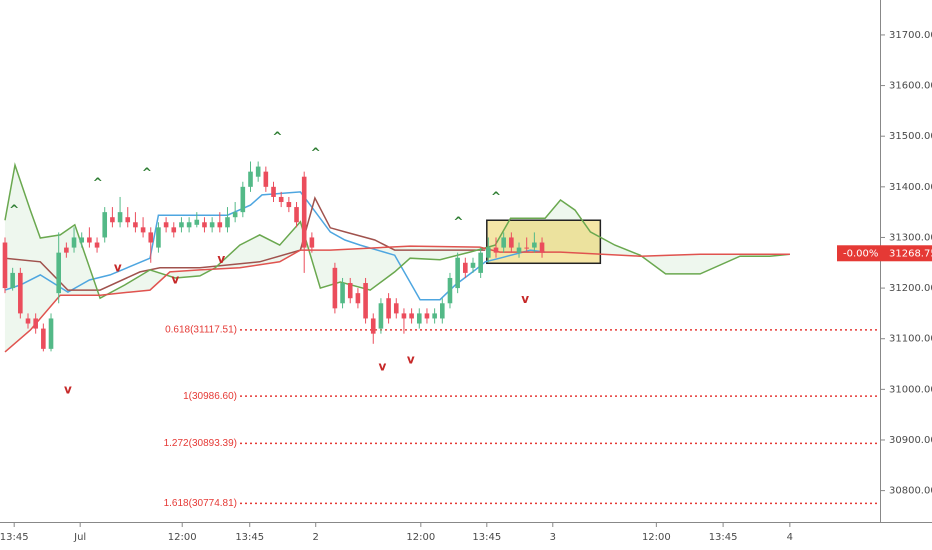  What do you see at coordinates (910, 187) in the screenshot?
I see `y-tick-label: 31400.00` at bounding box center [910, 187].